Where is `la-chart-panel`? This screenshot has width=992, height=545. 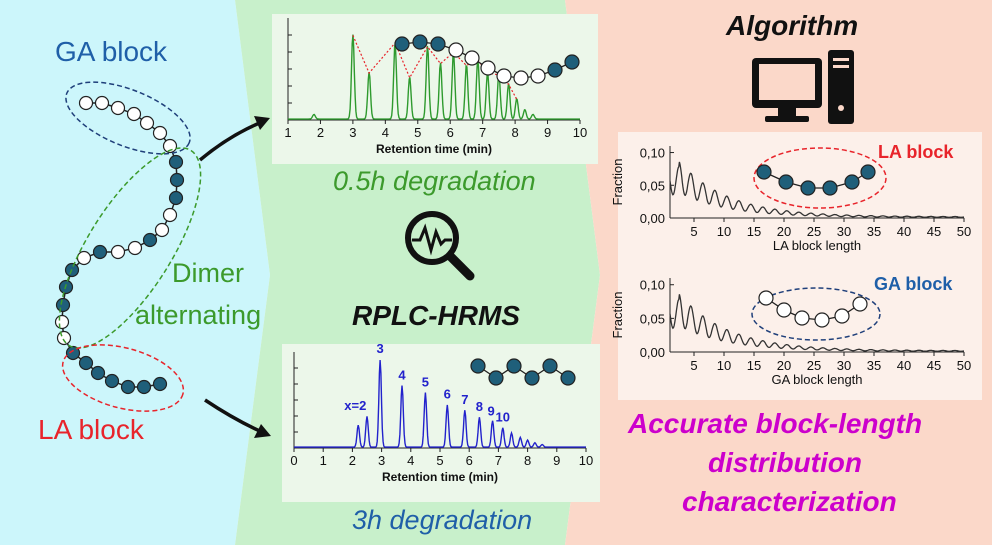
la-chart-panel is located at coordinates (800, 198).